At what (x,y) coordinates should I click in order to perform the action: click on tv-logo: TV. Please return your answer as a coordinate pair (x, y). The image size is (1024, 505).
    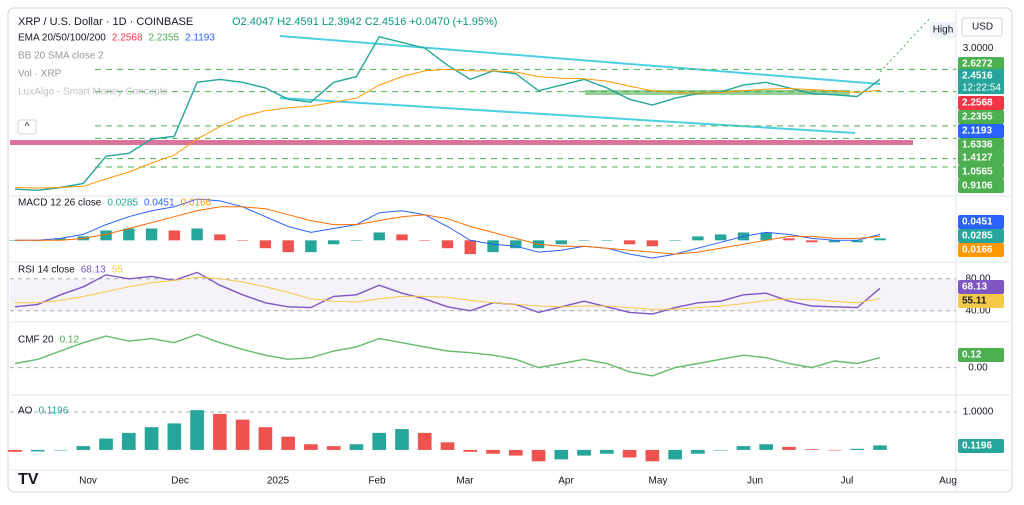
    Looking at the image, I should click on (28, 479).